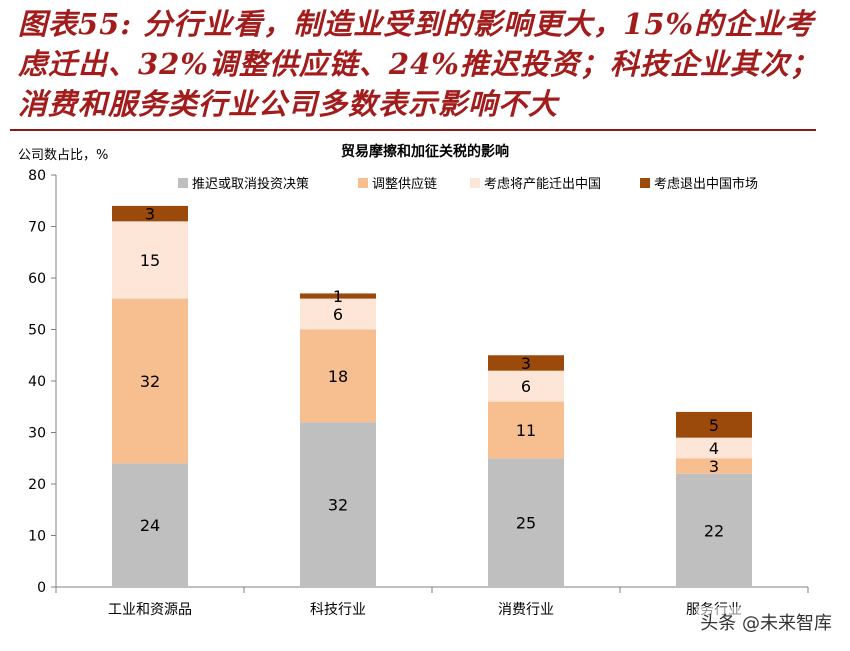 Image resolution: width=850 pixels, height=651 pixels. Describe the element at coordinates (250, 184) in the screenshot. I see `legend-label: 推迟或取消投资决策` at that location.